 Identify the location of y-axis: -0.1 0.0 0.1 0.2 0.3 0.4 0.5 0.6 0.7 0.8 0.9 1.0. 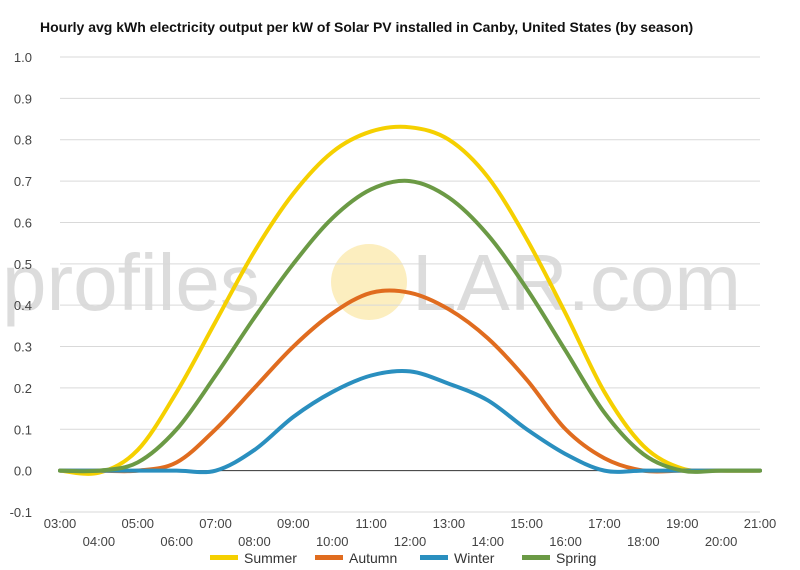
(21, 285).